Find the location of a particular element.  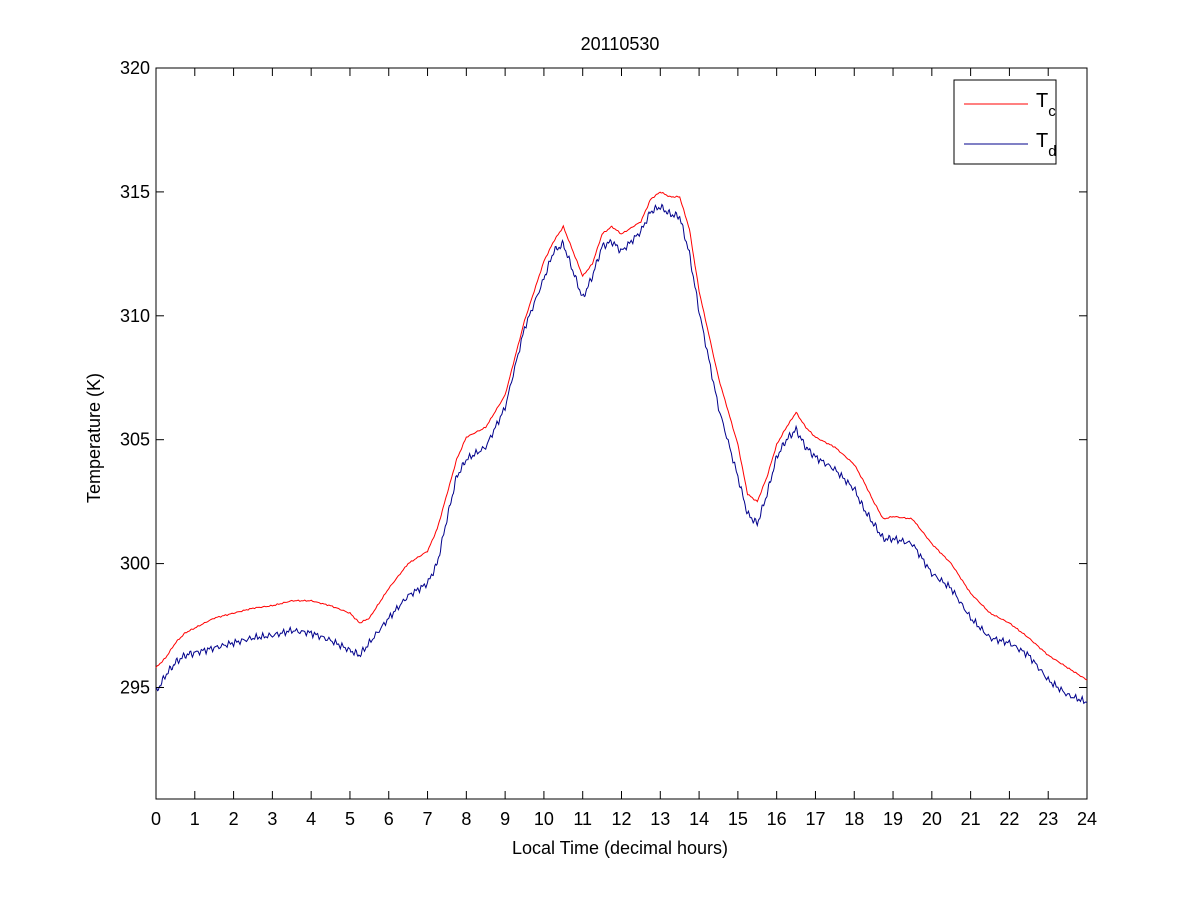

x-tick-label: 0 is located at coordinates (156, 819).